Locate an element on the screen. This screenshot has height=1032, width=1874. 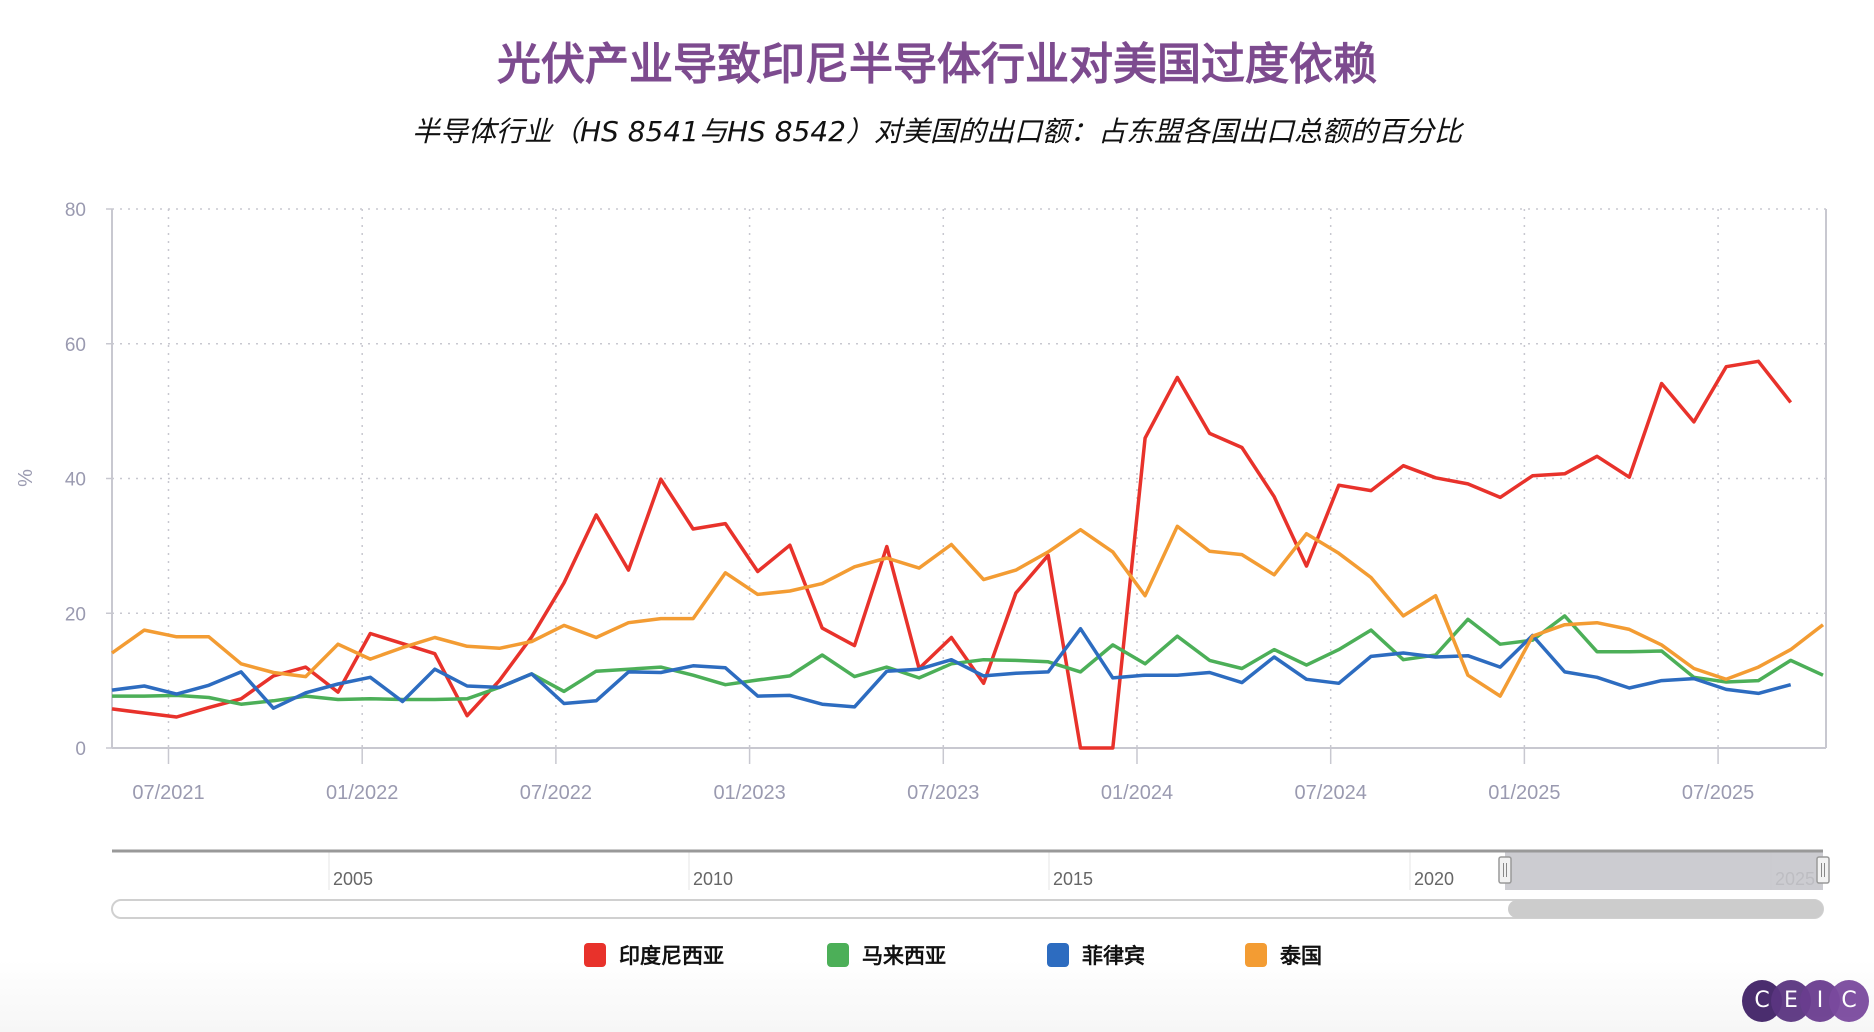
y-tick-label: 80 is located at coordinates (75, 210).